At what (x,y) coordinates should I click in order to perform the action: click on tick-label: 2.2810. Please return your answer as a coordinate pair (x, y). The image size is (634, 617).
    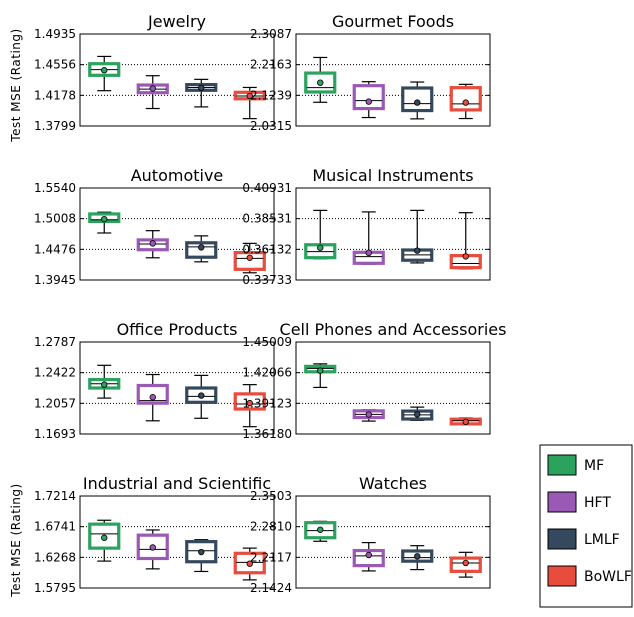
    Looking at the image, I should click on (271, 527).